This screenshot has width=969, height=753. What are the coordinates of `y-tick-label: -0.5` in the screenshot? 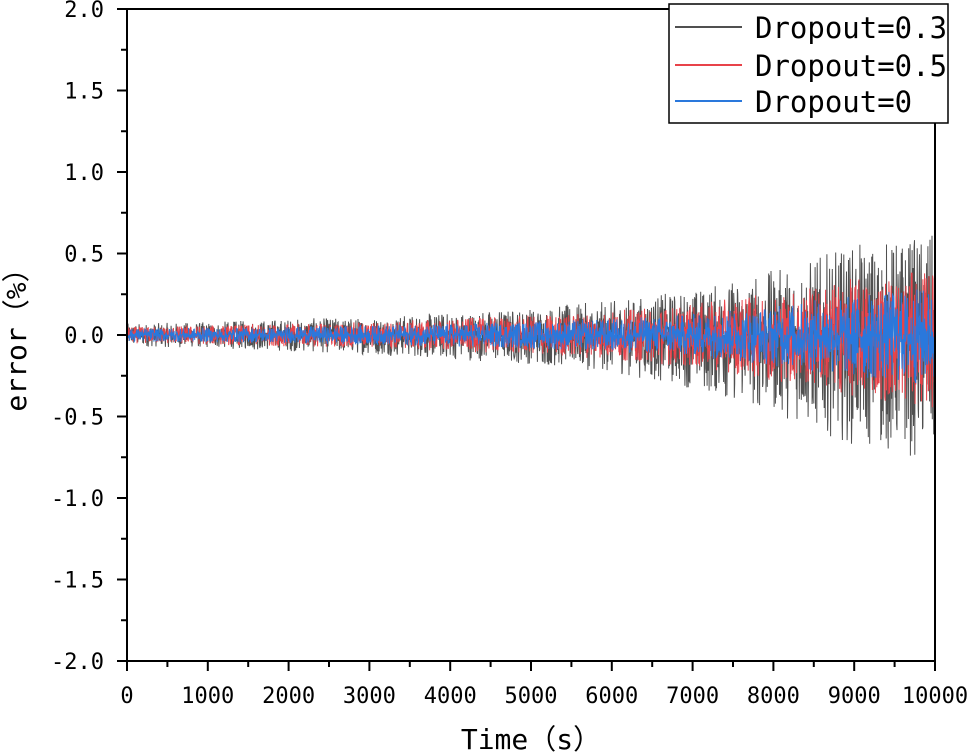 It's located at (77, 418).